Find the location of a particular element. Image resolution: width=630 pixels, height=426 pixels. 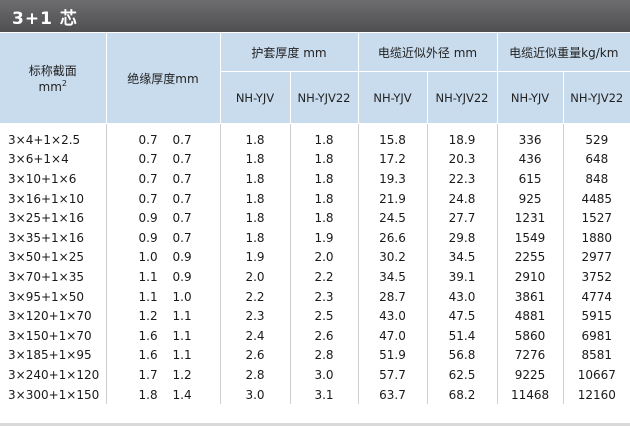

cell-insulation-a: 1.7 is located at coordinates (148, 374).